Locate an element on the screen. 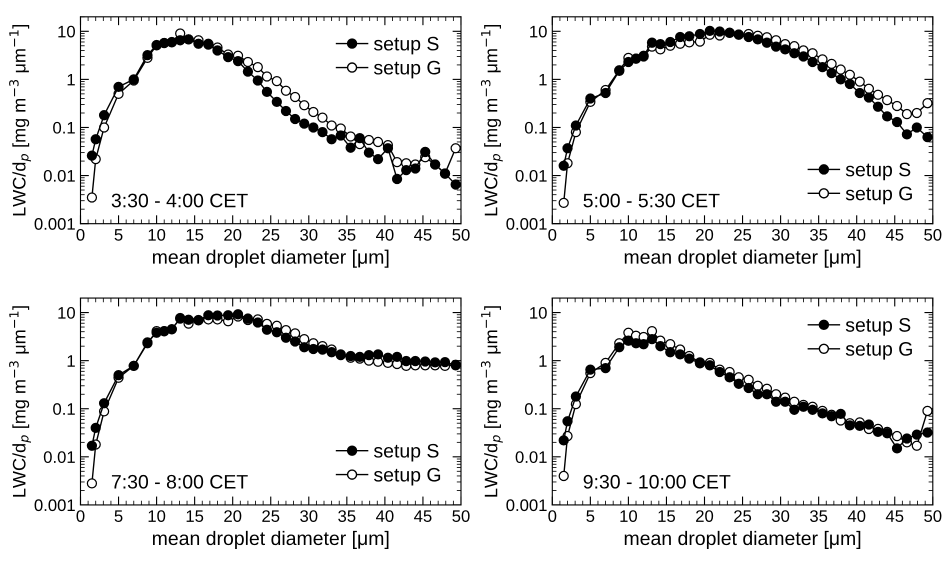 Image resolution: width=947 pixels, height=561 pixels. annotation: 9:30 - 10:00 CET is located at coordinates (657, 481).